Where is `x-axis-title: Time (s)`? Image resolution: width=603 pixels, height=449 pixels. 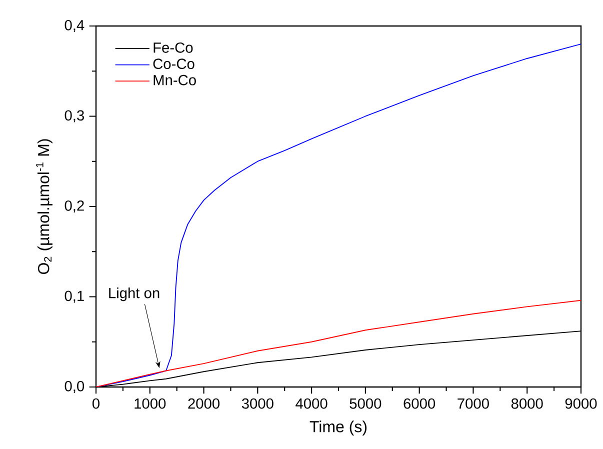 x-axis-title: Time (s) is located at coordinates (338, 428).